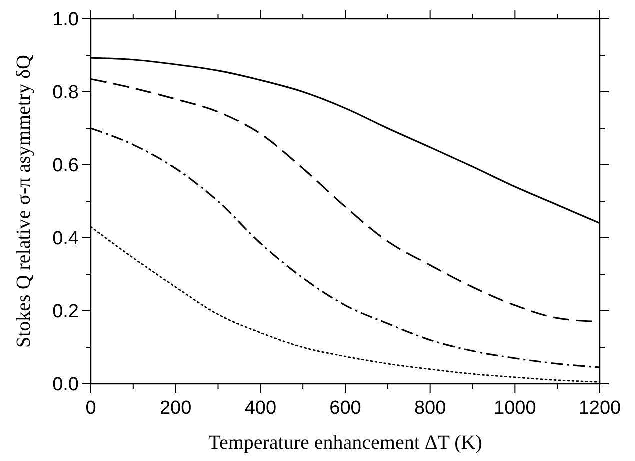  I want to click on x-tick-label: 1200, so click(600, 408).